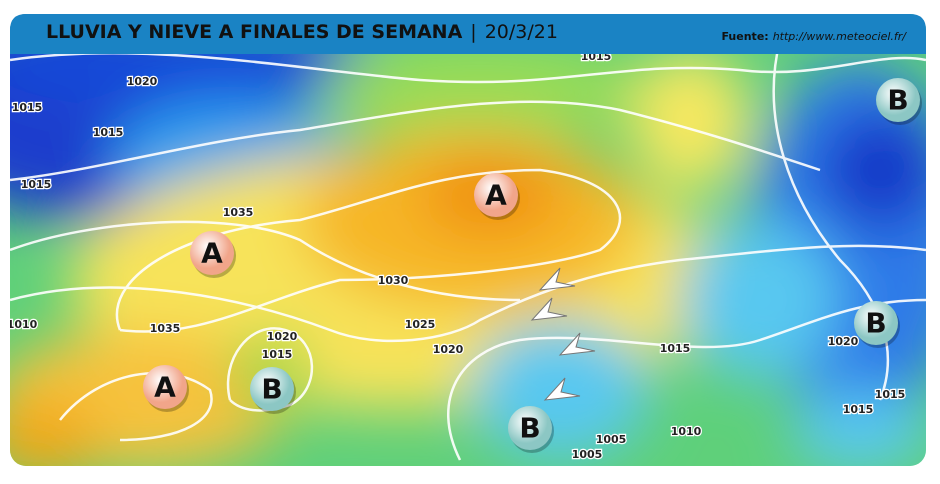 The image size is (940, 484). What do you see at coordinates (744, 36) in the screenshot?
I see `source-label: Fuente:` at bounding box center [744, 36].